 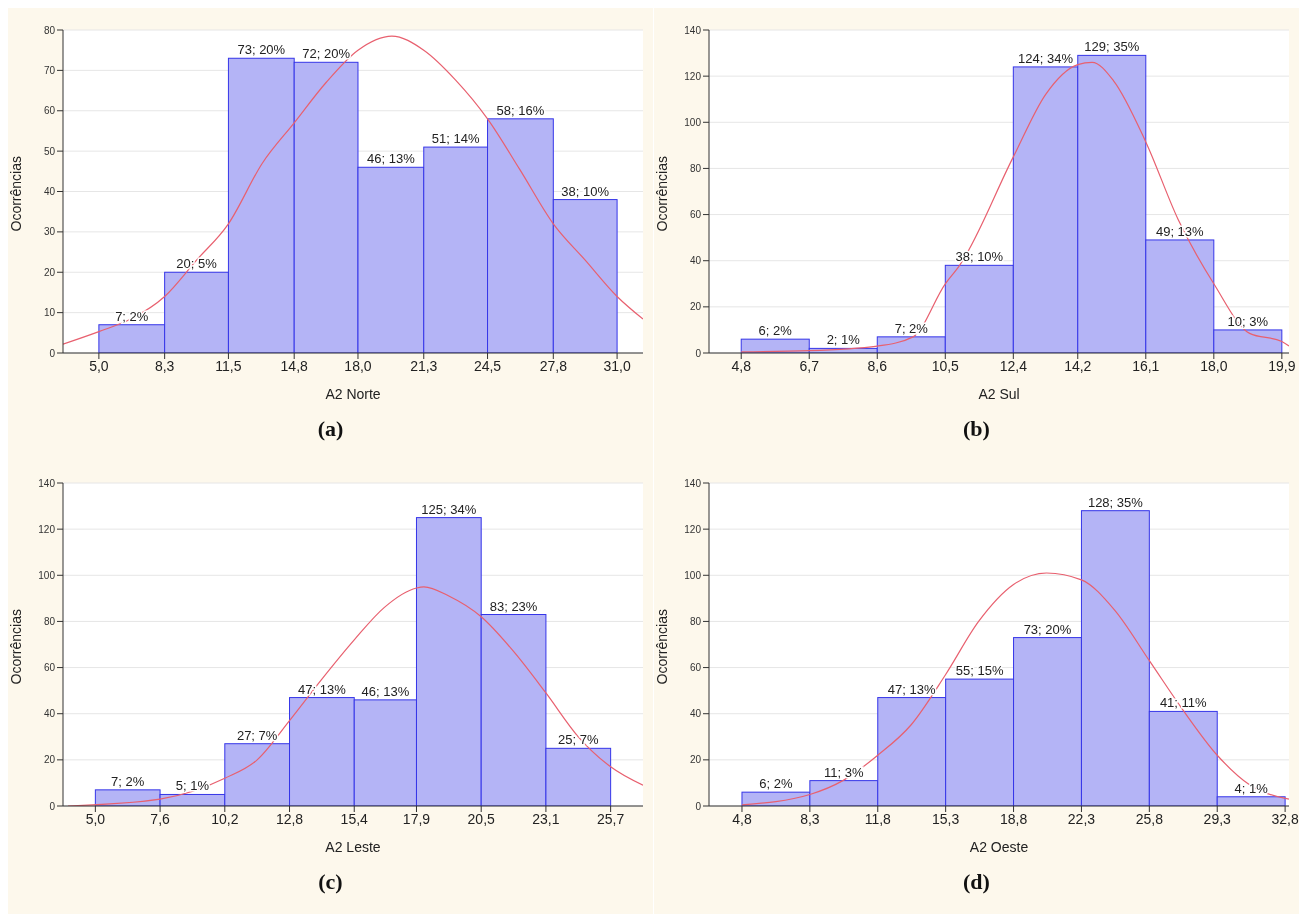 What do you see at coordinates (128, 781) in the screenshot?
I see `data-label: 7; 2%` at bounding box center [128, 781].